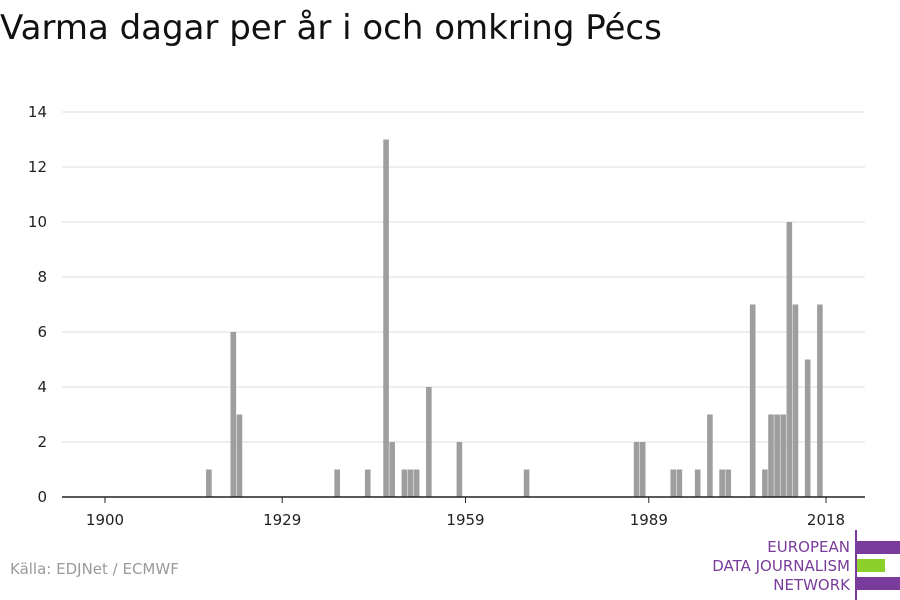 This screenshot has width=900, height=600. Describe the element at coordinates (42, 277) in the screenshot. I see `y-tick-label: 8` at that location.